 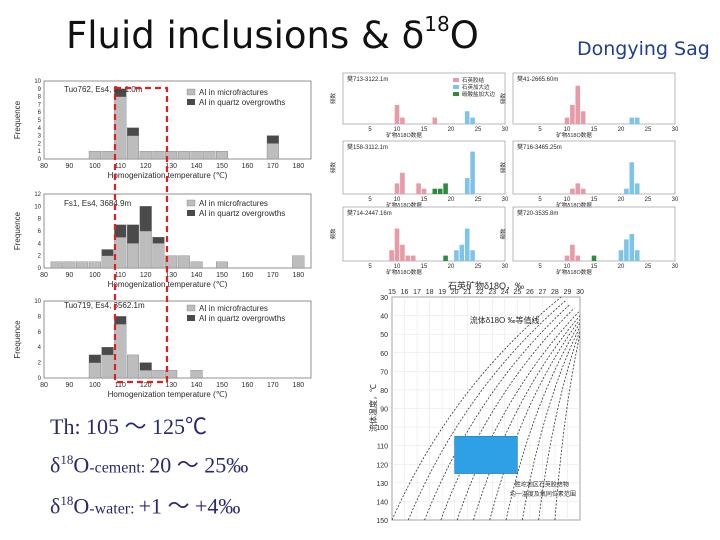 I want to click on hist-title: Fs1, Es4, 3684.9m, so click(x=97, y=203).